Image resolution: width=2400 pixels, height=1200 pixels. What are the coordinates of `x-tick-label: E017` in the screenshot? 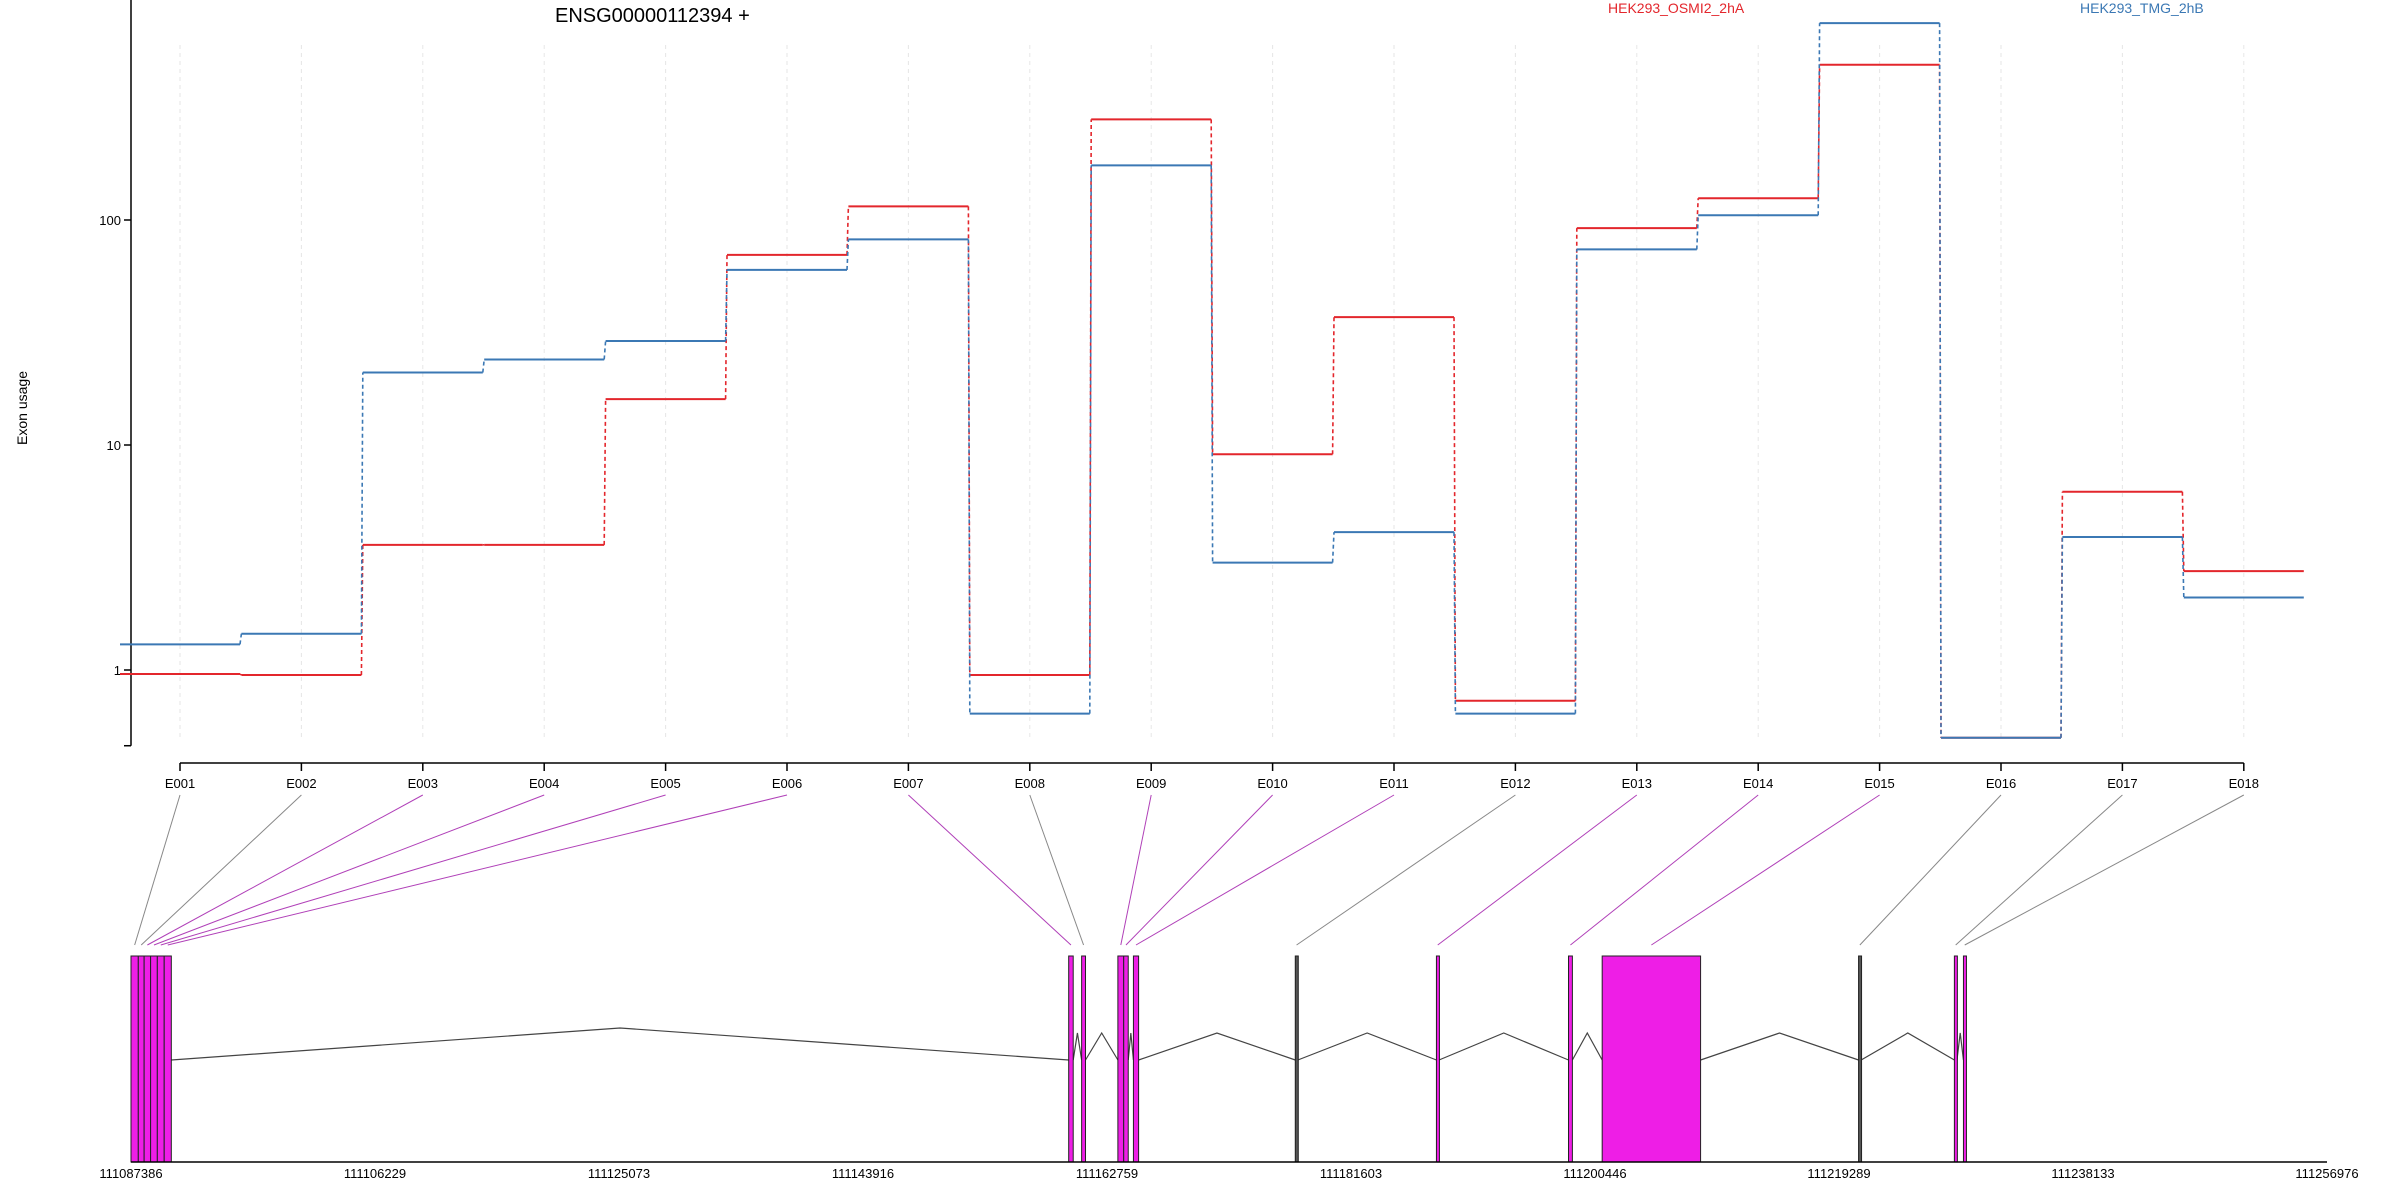 It's located at (2122, 783).